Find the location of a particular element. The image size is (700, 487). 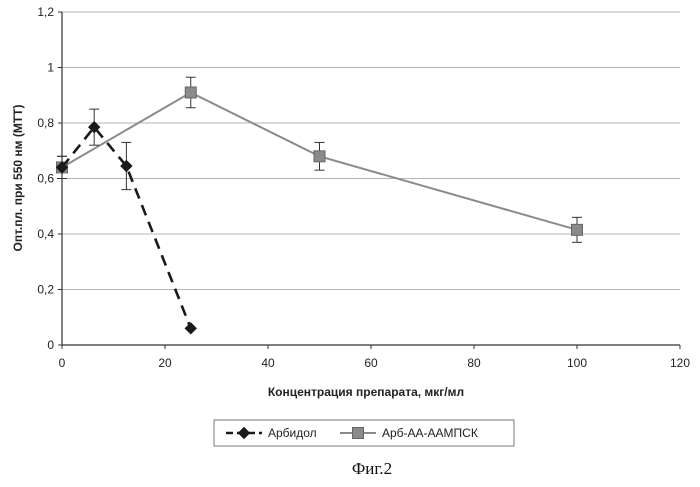

y-tick-labels: 0 0,2 0,4 0,6 0,8 1 1,2 is located at coordinates (45, 178).